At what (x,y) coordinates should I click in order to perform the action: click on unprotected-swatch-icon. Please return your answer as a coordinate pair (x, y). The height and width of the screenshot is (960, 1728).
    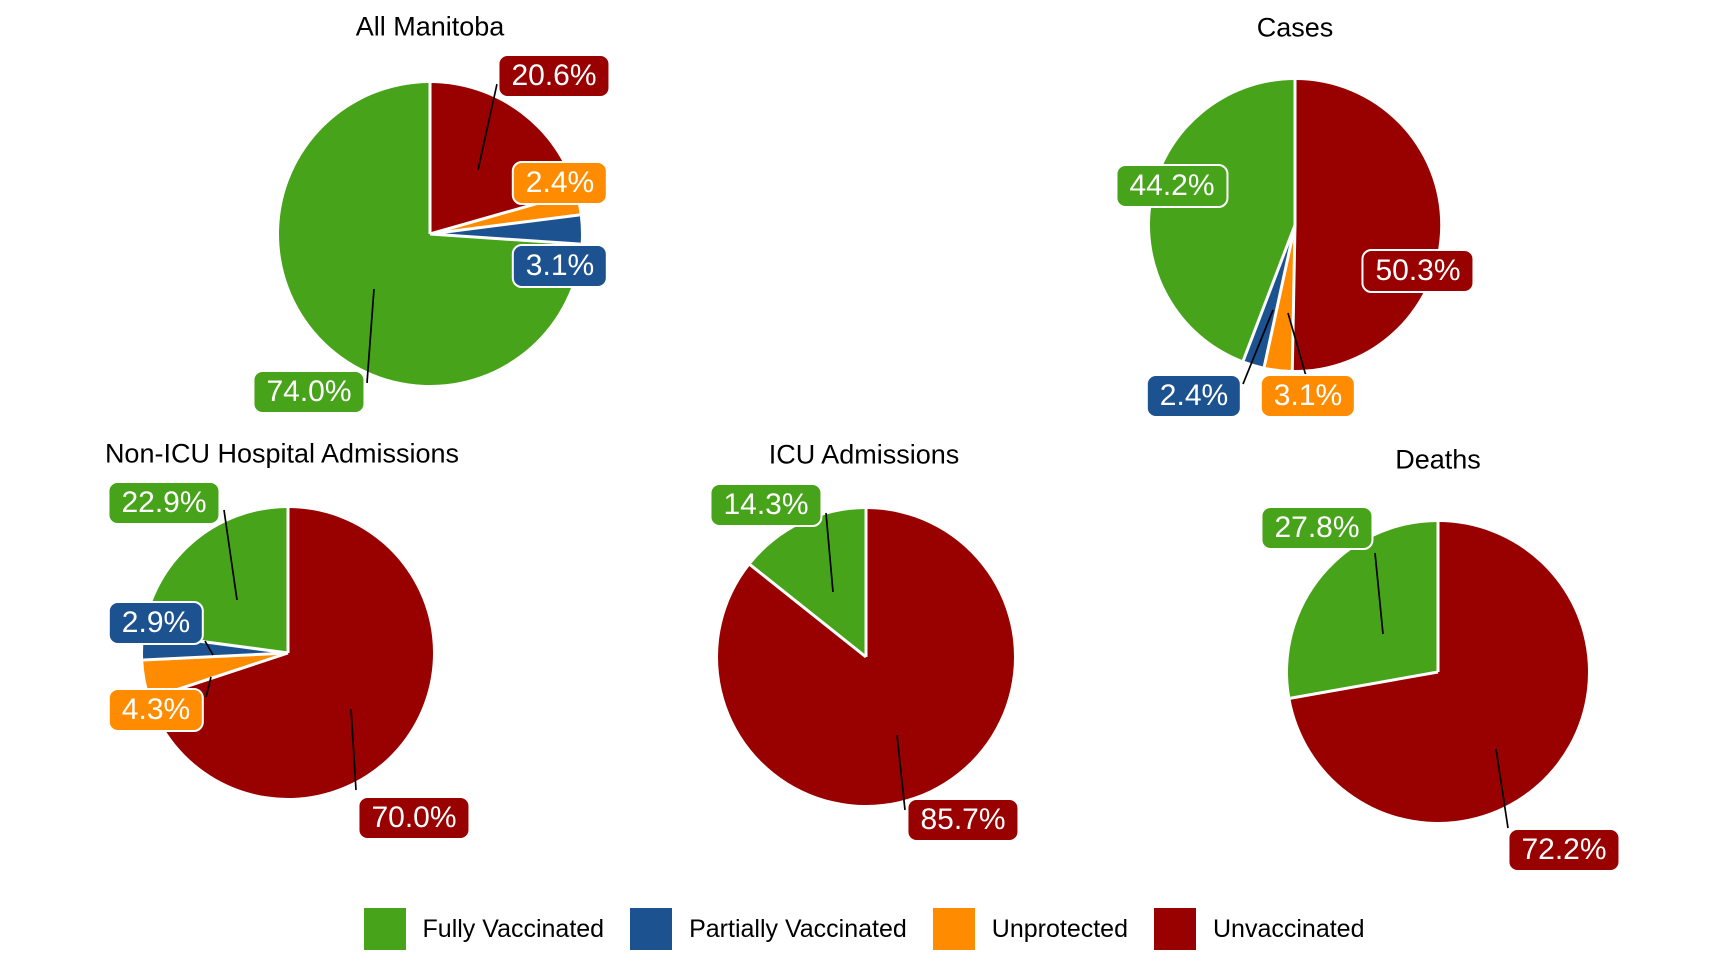
    Looking at the image, I should click on (953, 929).